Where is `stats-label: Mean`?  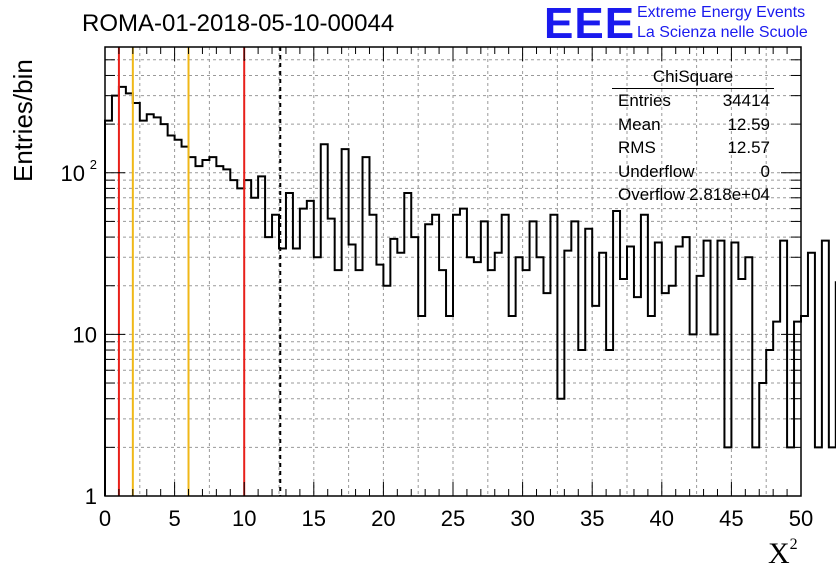 stats-label: Mean is located at coordinates (639, 124).